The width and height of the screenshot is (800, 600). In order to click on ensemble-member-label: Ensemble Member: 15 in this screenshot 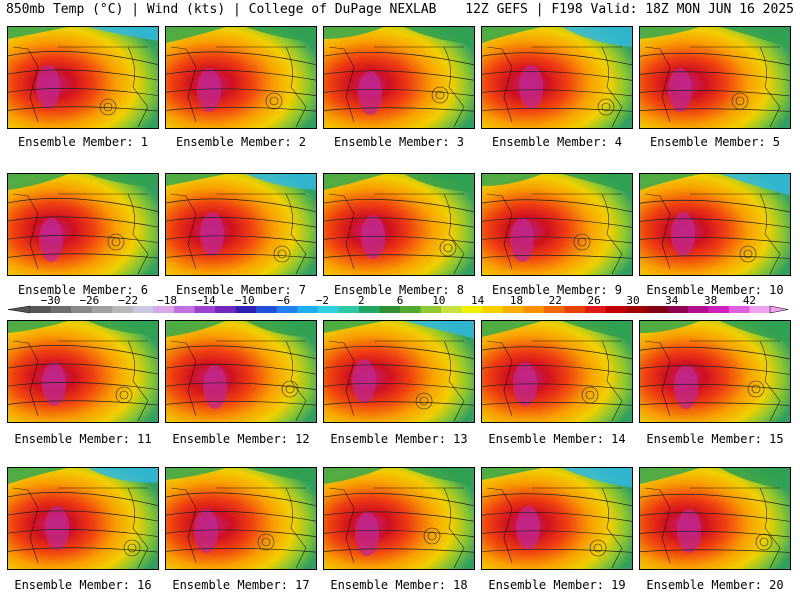, I will do `click(715, 439)`.